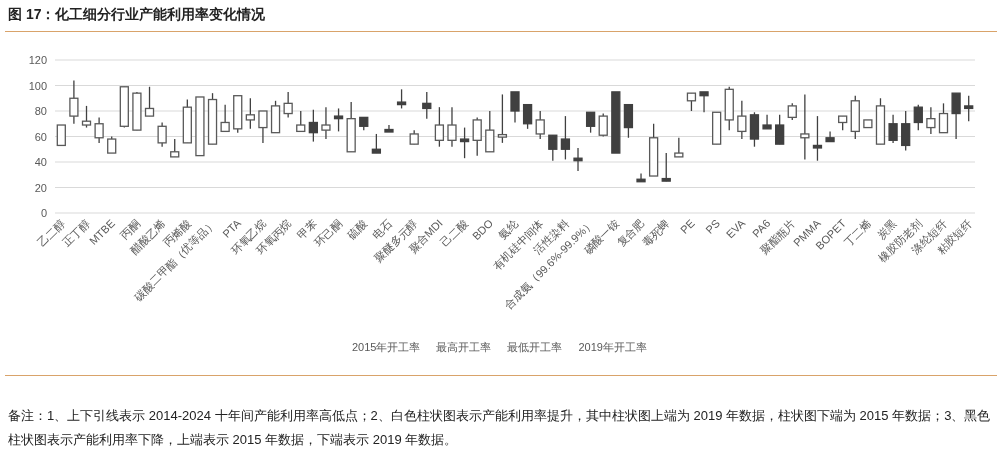 The width and height of the screenshot is (1002, 474). I want to click on y-tick-label: 60, so click(40, 136).